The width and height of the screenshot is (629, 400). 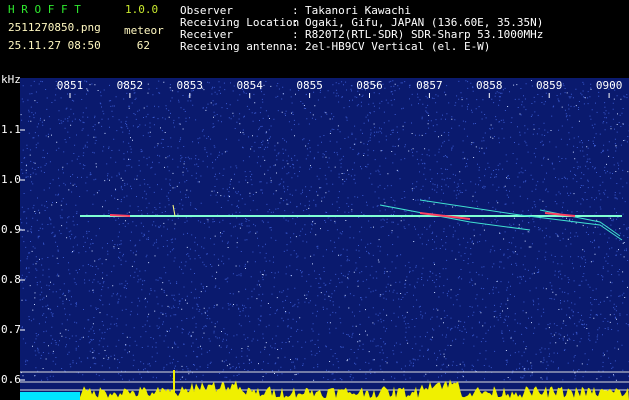 What do you see at coordinates (342, 216) in the screenshot?
I see `echo-head` at bounding box center [342, 216].